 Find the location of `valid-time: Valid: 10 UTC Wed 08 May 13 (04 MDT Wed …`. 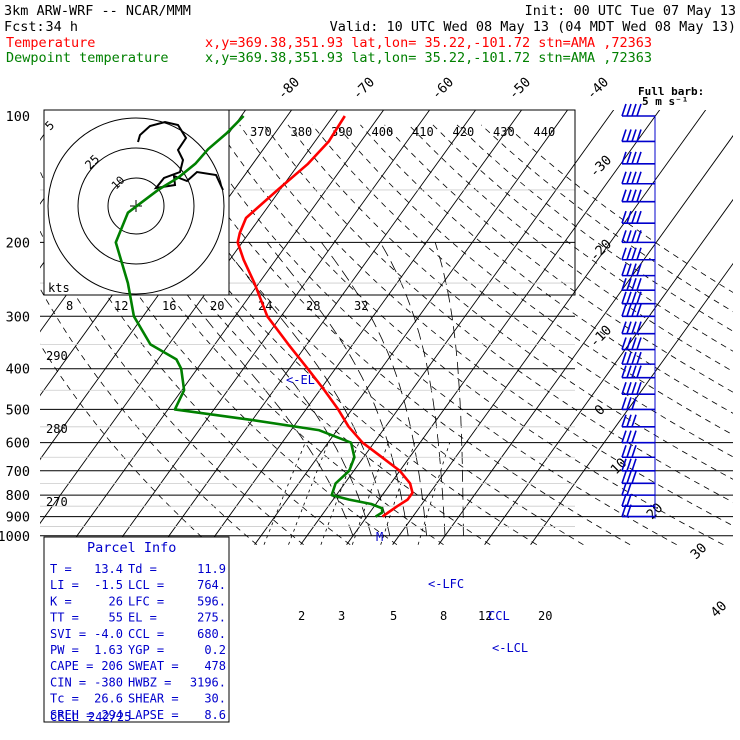

valid-time: Valid: 10 UTC Wed 08 May 13 (04 MDT Wed … is located at coordinates (533, 27).